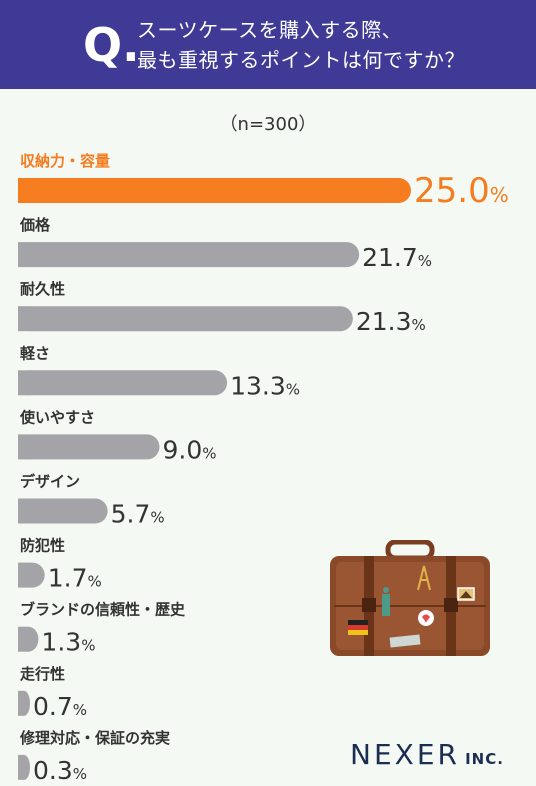  What do you see at coordinates (42, 546) in the screenshot?
I see `category-label: 防犯性` at bounding box center [42, 546].